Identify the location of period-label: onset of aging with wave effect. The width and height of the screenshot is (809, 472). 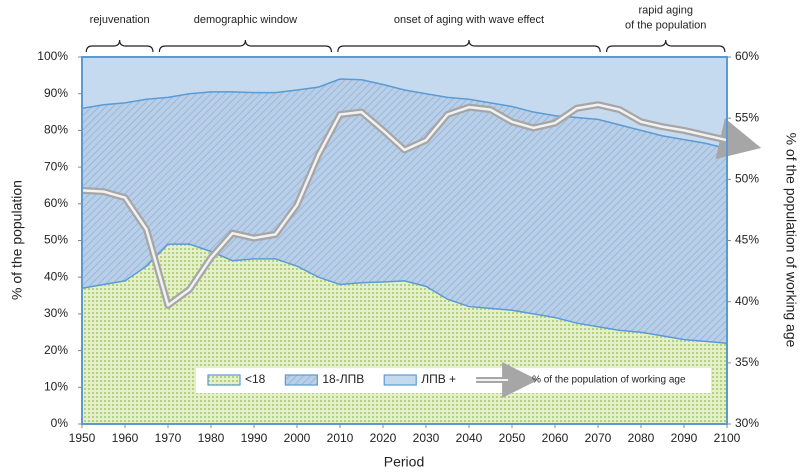
(469, 20).